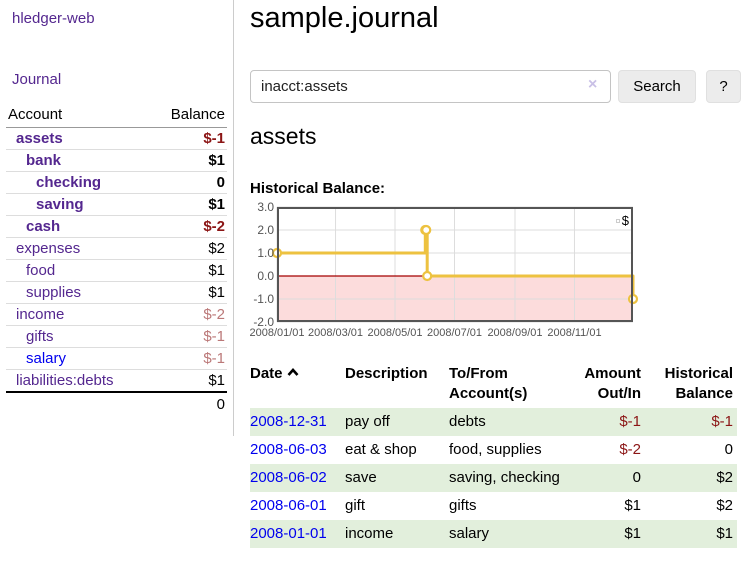 The image size is (742, 582). I want to click on transaction-accounts: debts, so click(467, 421).